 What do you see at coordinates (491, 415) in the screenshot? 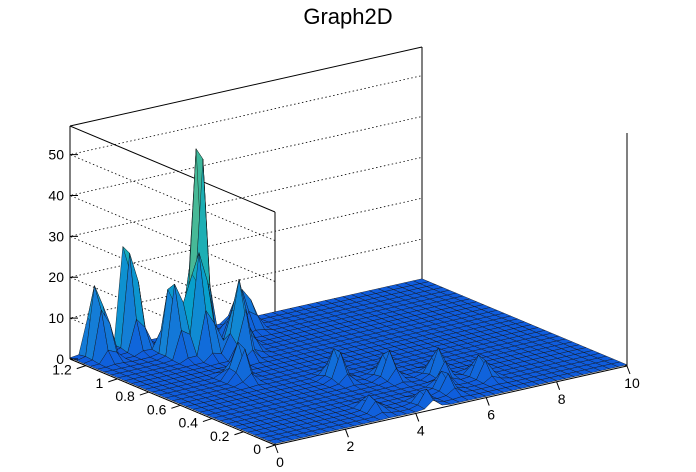
I see `x-tick-label: 6` at bounding box center [491, 415].